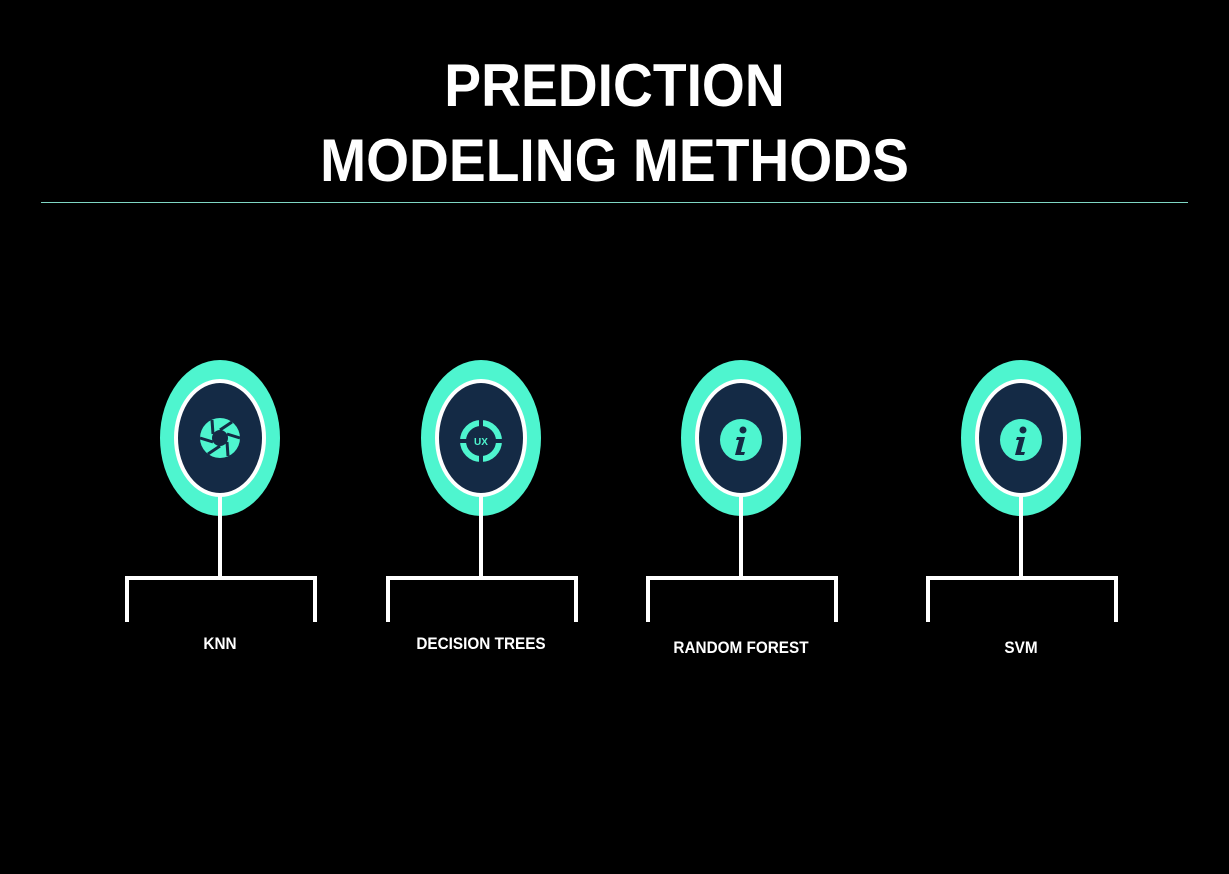 Image resolution: width=1229 pixels, height=874 pixels. Describe the element at coordinates (1022, 491) in the screenshot. I see `svm-connector-graphic` at that location.